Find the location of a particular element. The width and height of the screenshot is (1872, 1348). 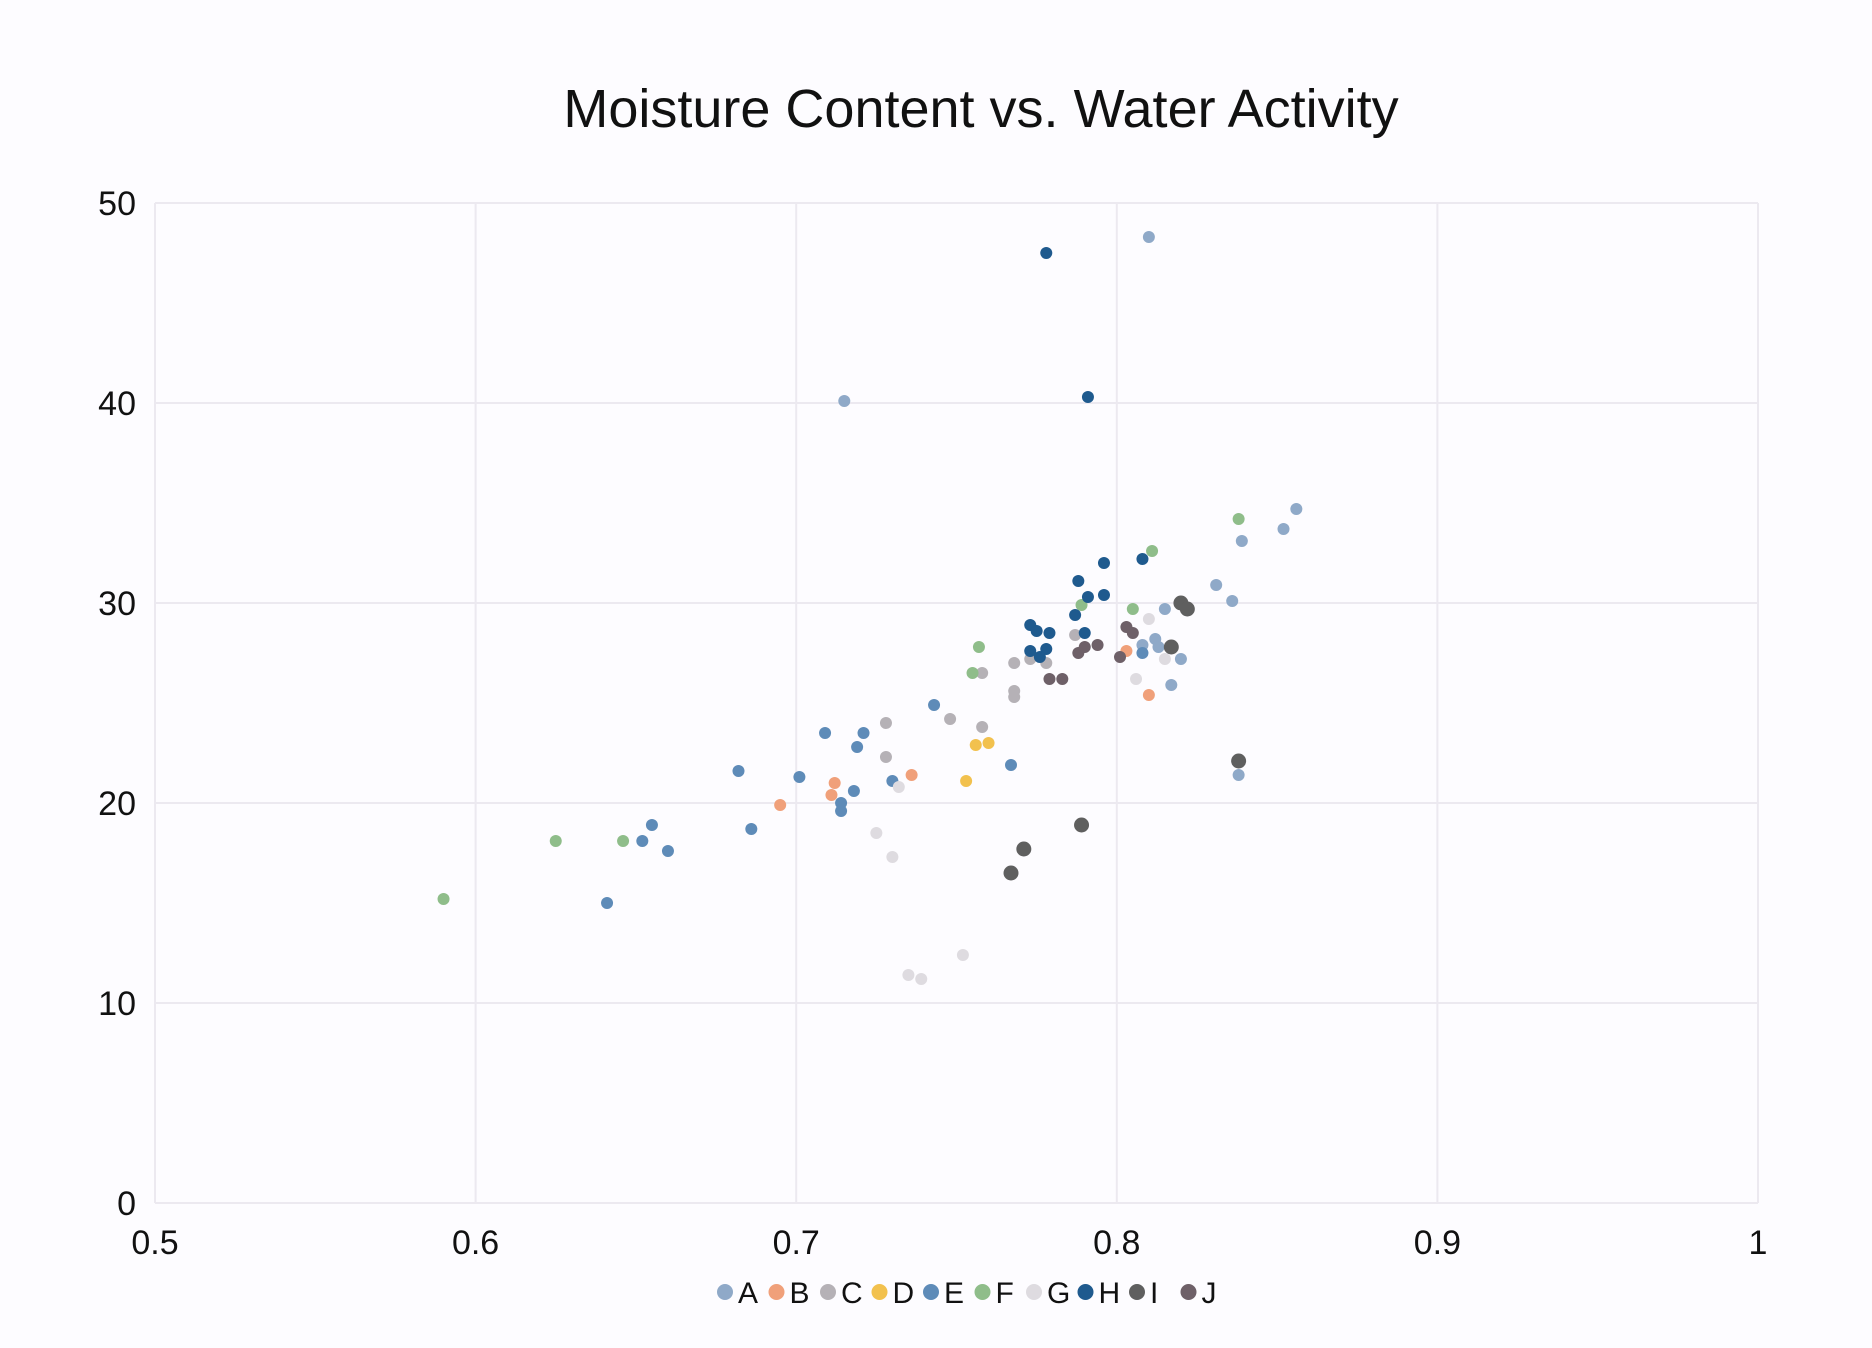

y-tick-label: 20 is located at coordinates (117, 804).